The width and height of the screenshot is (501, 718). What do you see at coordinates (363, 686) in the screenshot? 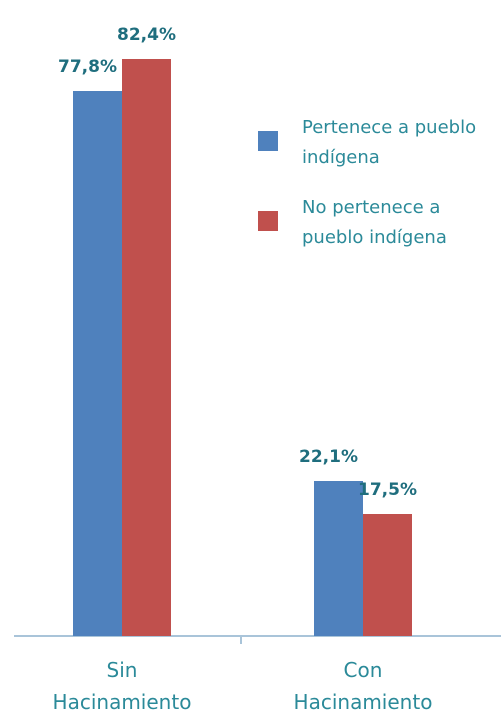
I see `x-tick-label: Con Hacinamiento` at bounding box center [363, 686].